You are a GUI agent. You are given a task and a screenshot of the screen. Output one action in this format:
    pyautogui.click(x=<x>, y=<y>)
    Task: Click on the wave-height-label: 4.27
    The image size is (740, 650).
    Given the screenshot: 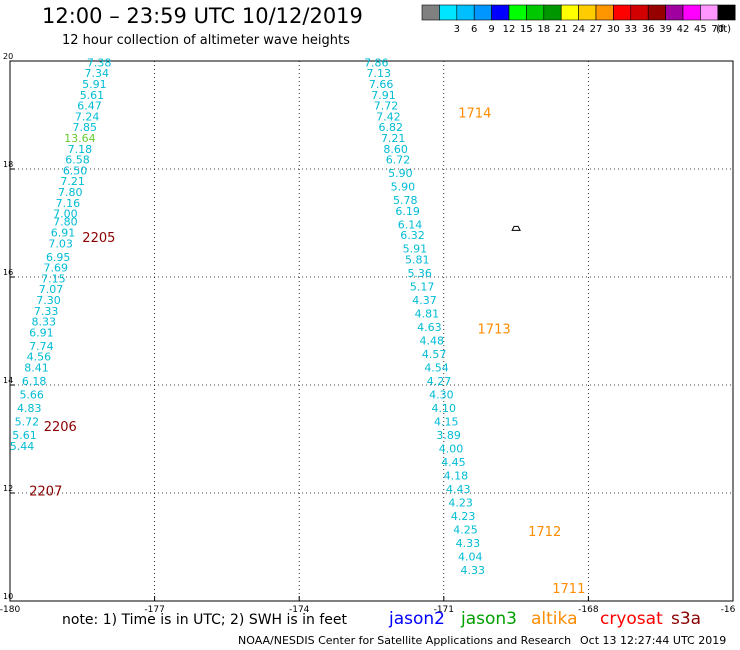 What is the action you would take?
    pyautogui.click(x=439, y=381)
    